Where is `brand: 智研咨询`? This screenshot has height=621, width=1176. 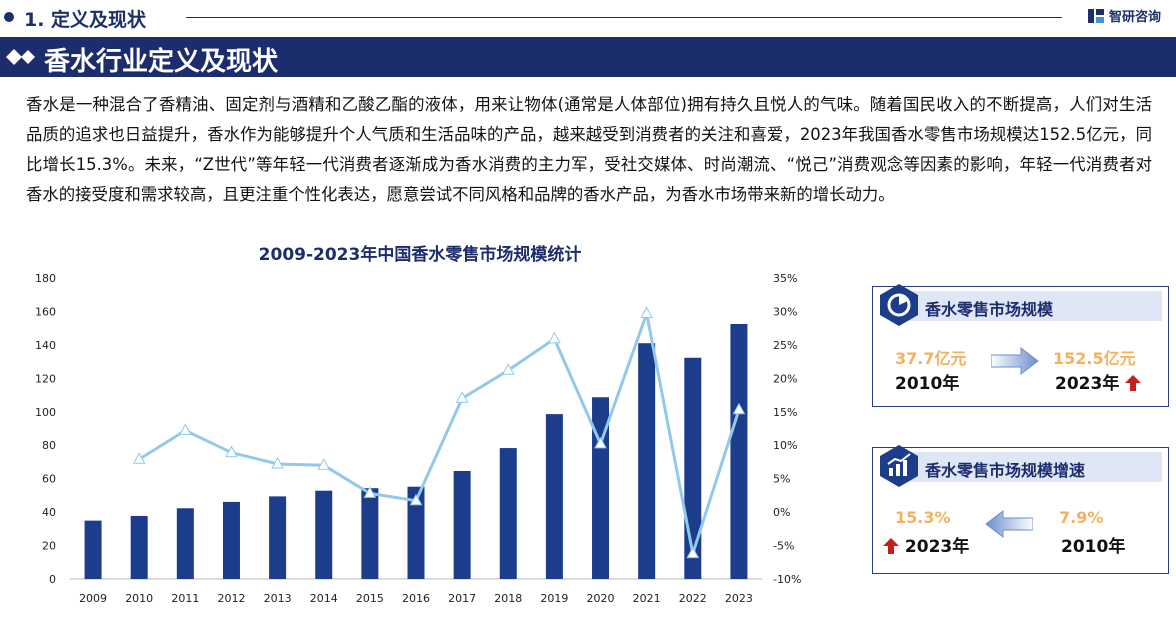 brand: 智研咨询 is located at coordinates (1124, 15).